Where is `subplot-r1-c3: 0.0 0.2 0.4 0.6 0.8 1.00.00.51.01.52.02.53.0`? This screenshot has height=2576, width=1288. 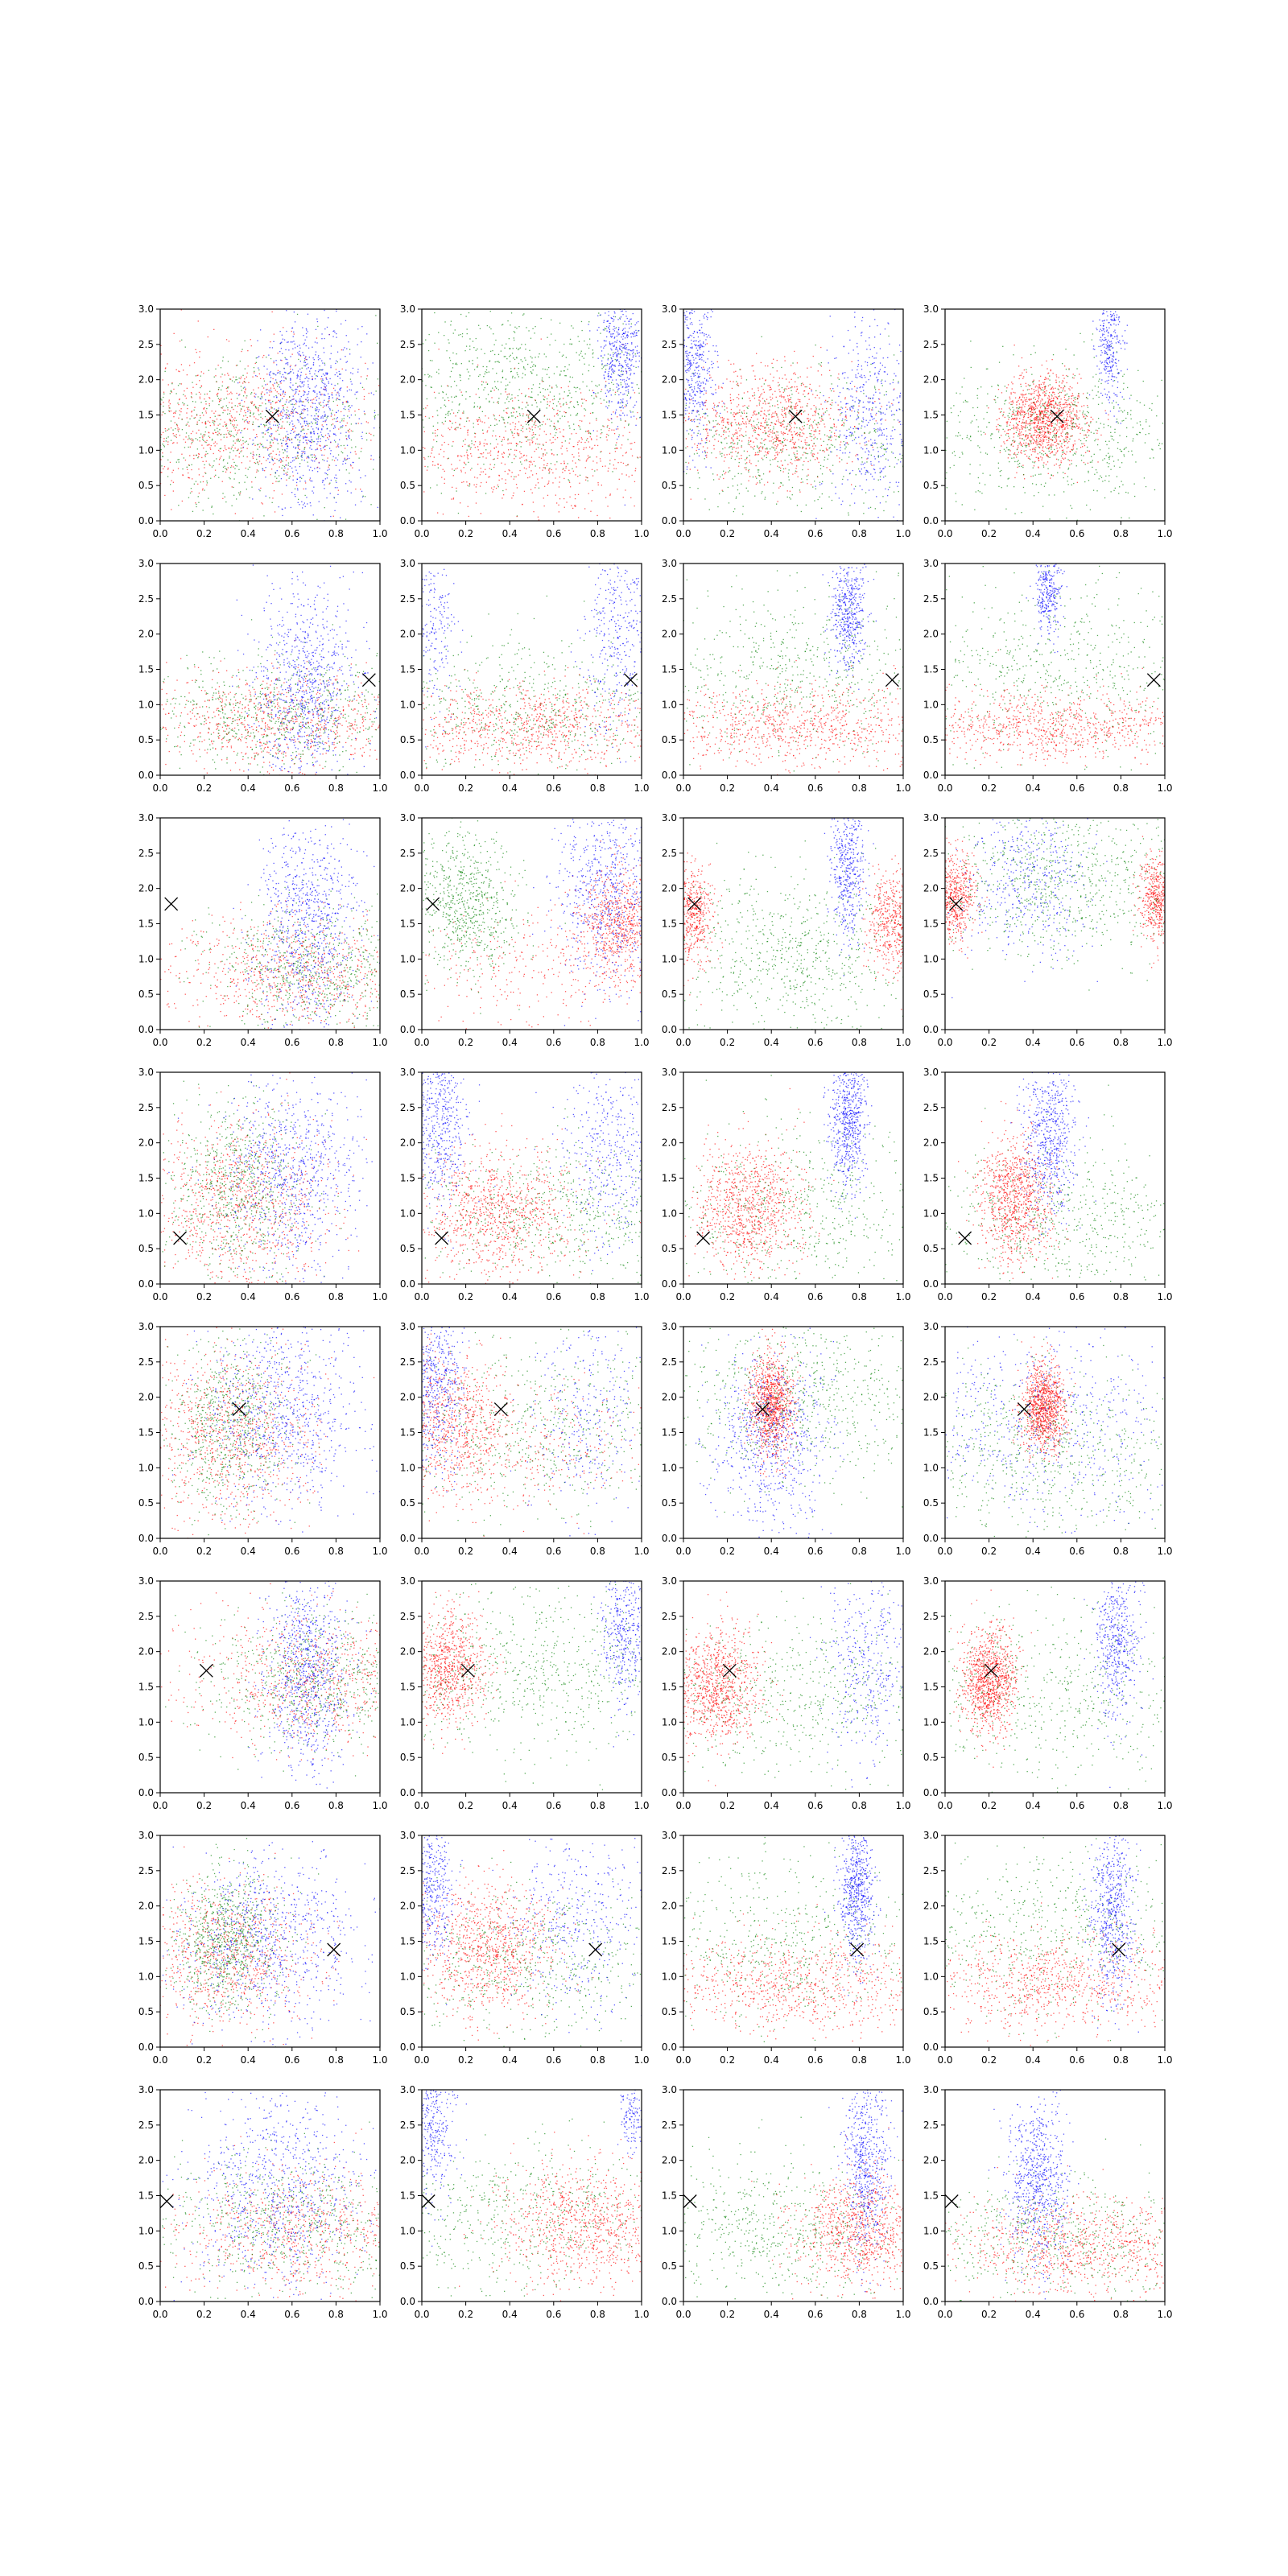
subplot-r1-c3: 0.0 0.2 0.4 0.6 0.8 1.00.00.51.01.52.02.53.0 is located at coordinates (786, 421).